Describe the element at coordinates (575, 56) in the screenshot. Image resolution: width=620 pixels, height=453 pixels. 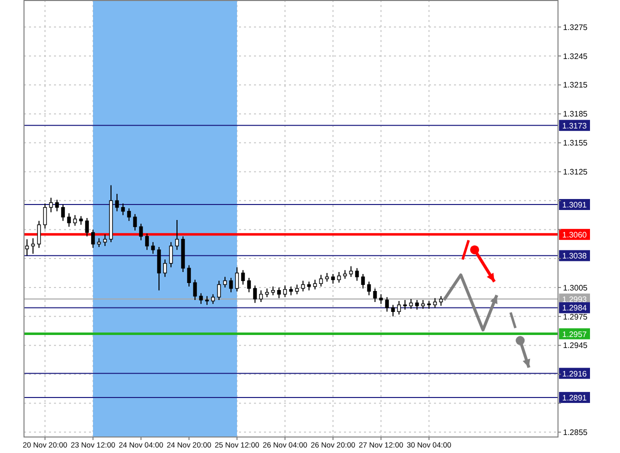
I see `y-tick-label: 1.3245` at that location.